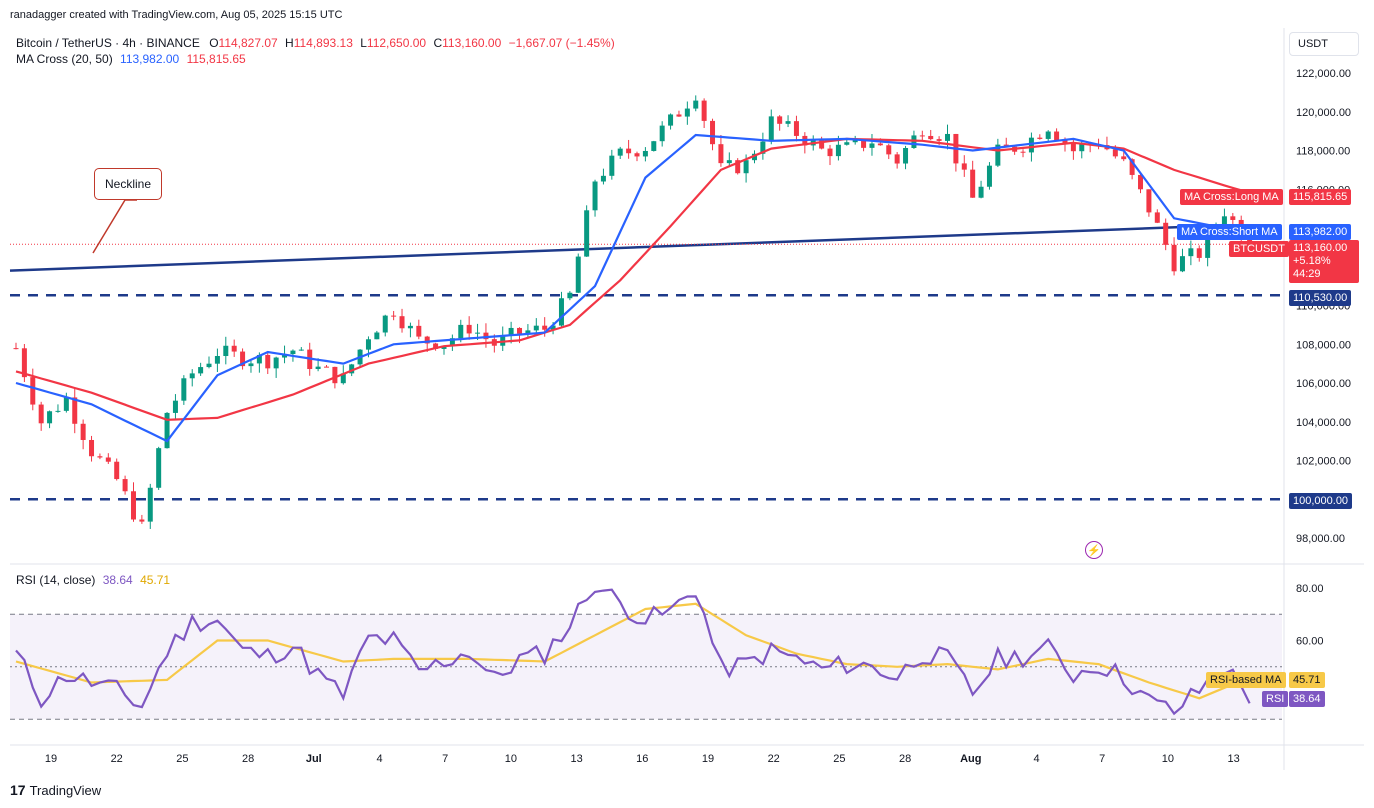 The height and width of the screenshot is (808, 1374). What do you see at coordinates (182, 759) in the screenshot?
I see `time-tick-label: 25` at bounding box center [182, 759].